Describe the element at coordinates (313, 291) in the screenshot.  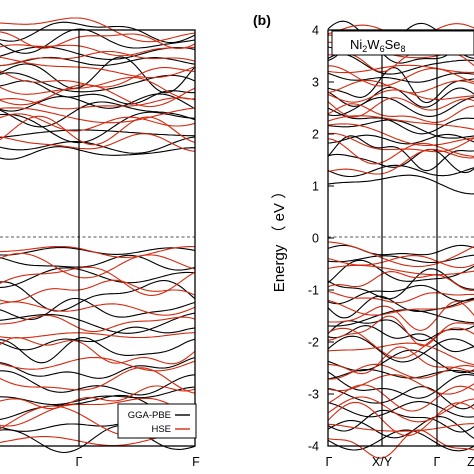
I see `y-tick-label: -1` at that location.